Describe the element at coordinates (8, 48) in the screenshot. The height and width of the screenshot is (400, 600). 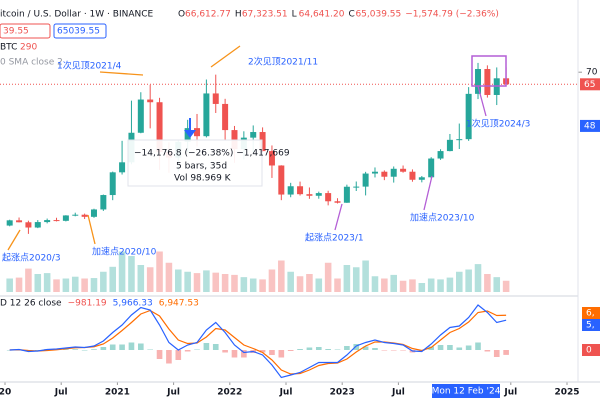
I see `btc-label: BTC` at that location.